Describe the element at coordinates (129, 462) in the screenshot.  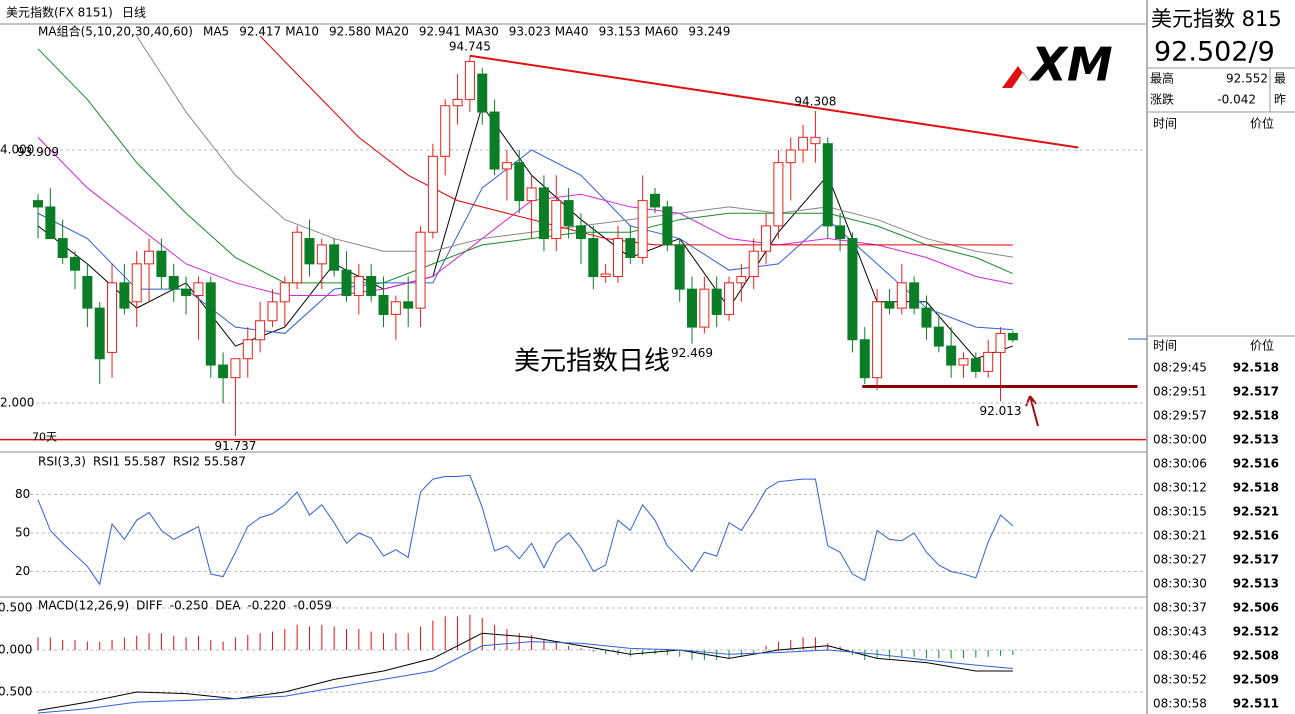
I see `rsi-value: RSI1 55.587` at that location.